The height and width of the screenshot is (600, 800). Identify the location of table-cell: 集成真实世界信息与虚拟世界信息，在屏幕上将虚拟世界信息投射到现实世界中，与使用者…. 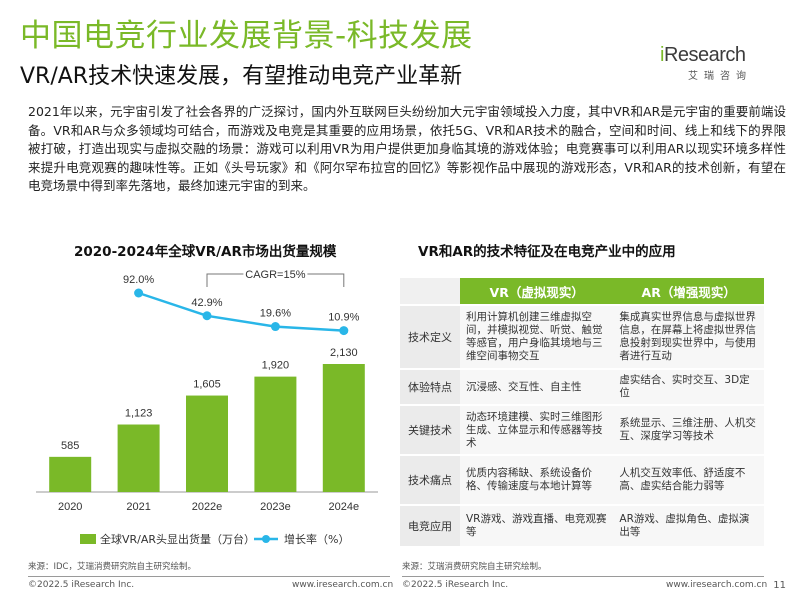
(688, 337).